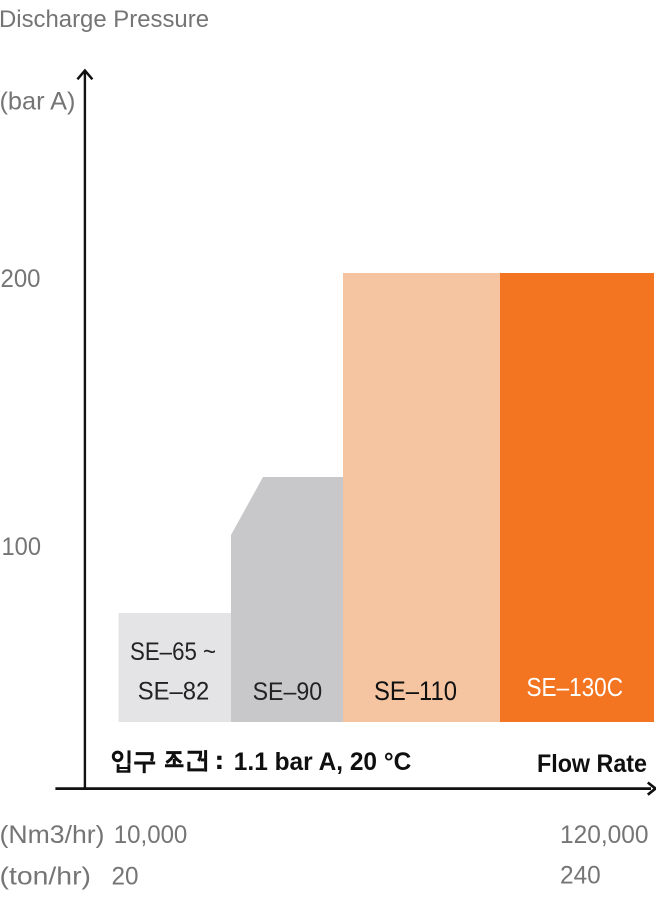  I want to click on svg-text: SE–110, so click(415, 691).